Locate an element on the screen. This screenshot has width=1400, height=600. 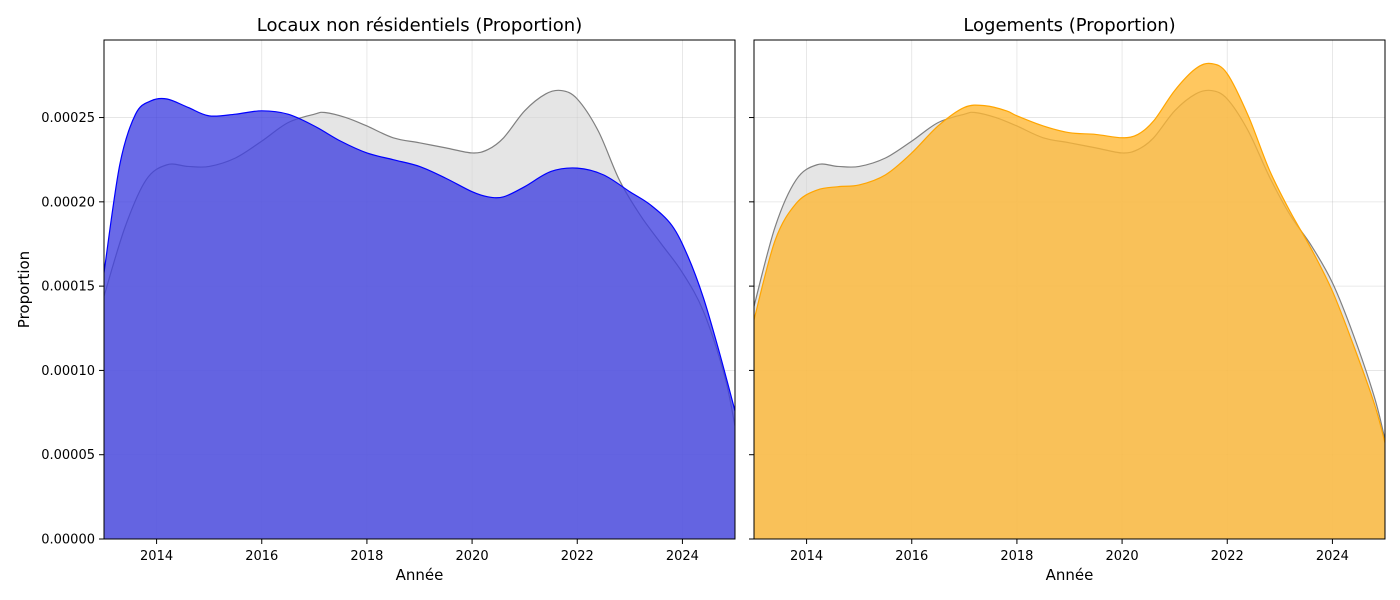
y-tick-label: 0.00020 is located at coordinates (68, 202).